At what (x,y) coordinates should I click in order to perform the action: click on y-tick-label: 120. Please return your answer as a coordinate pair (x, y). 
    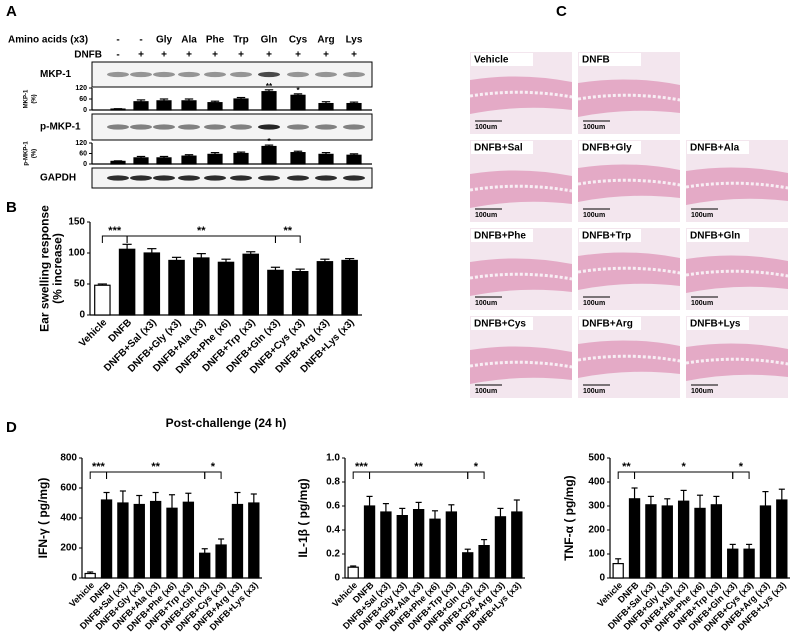
    Looking at the image, I should click on (81, 143).